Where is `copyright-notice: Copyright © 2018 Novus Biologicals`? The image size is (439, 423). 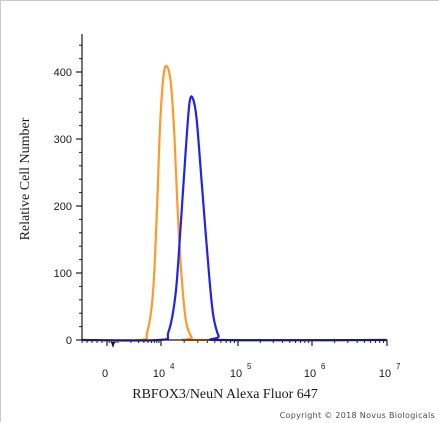 copyright-notice: Copyright © 2018 Novus Biologicals is located at coordinates (357, 415).